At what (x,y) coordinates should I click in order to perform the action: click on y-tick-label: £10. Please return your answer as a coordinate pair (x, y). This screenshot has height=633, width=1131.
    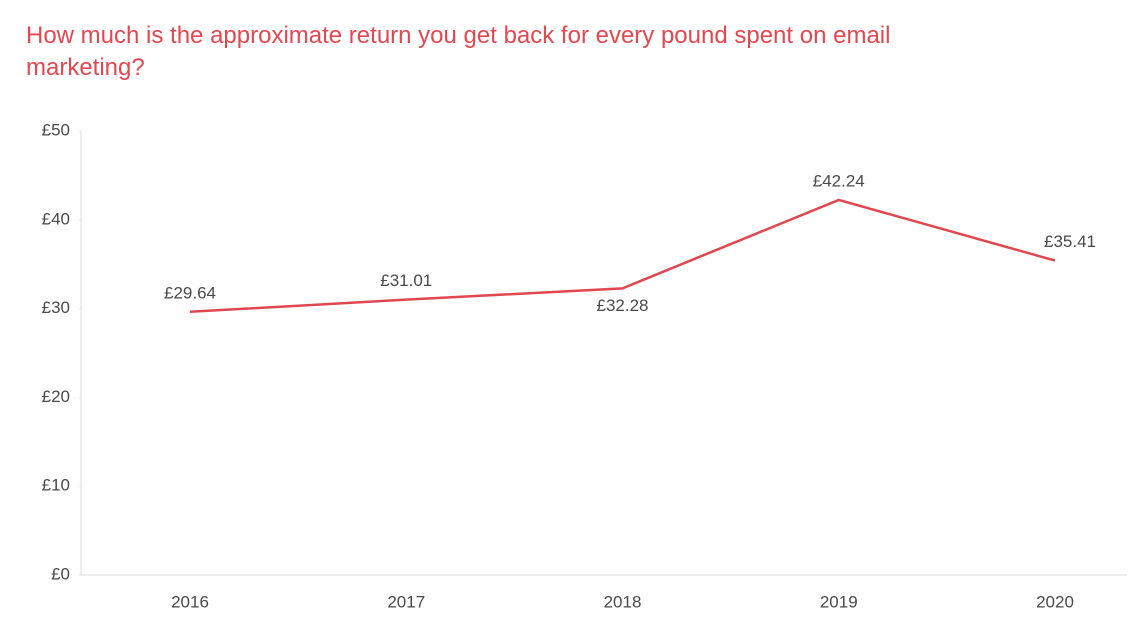
    Looking at the image, I should click on (56, 485).